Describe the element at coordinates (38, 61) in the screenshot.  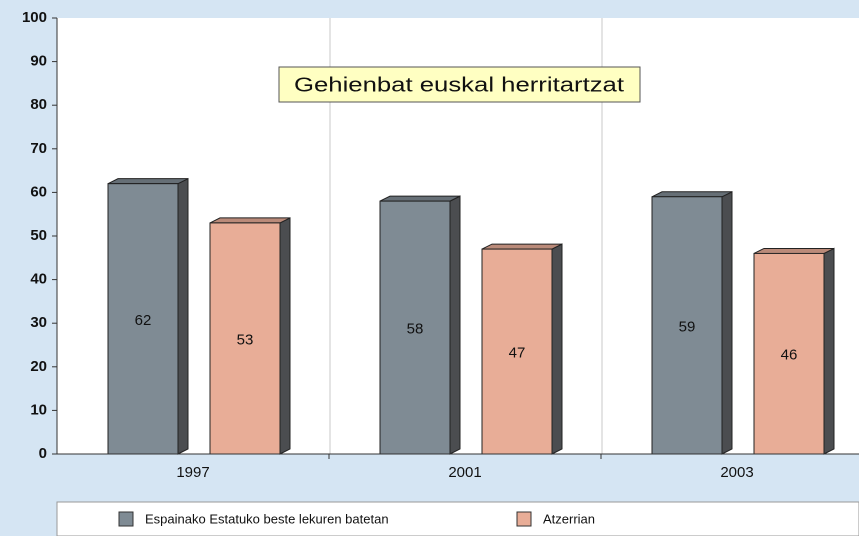
I see `y-tick-label: 90` at that location.